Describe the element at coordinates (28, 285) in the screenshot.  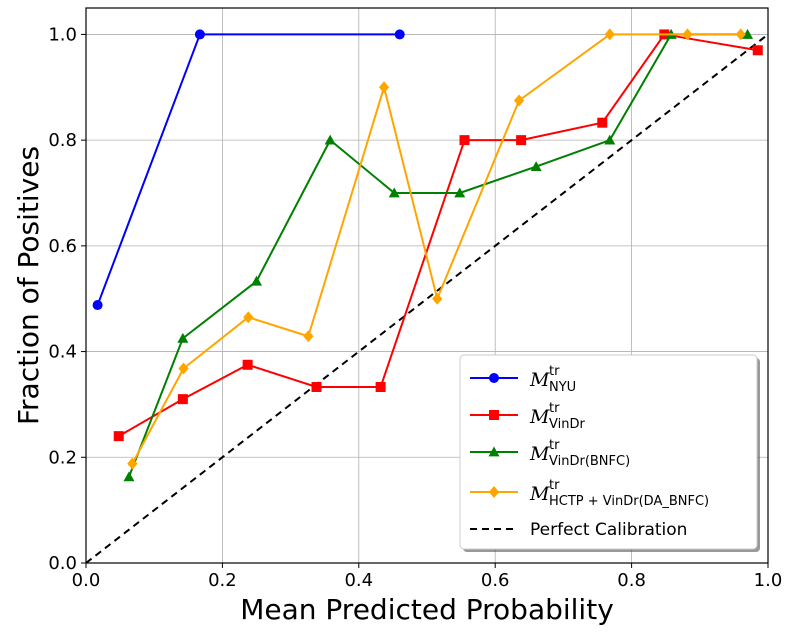
I see `y-axis-label: Fraction of Positives` at that location.